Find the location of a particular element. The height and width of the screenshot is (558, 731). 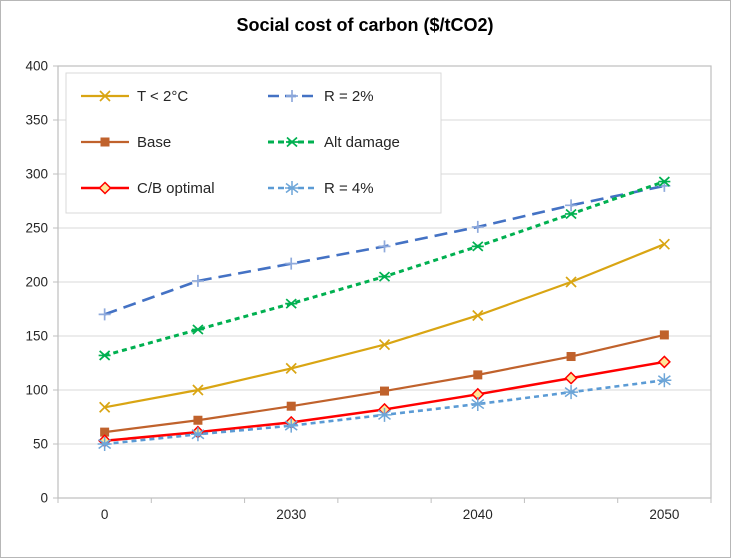

legend-item-r-2: R = 2% is located at coordinates (321, 96).